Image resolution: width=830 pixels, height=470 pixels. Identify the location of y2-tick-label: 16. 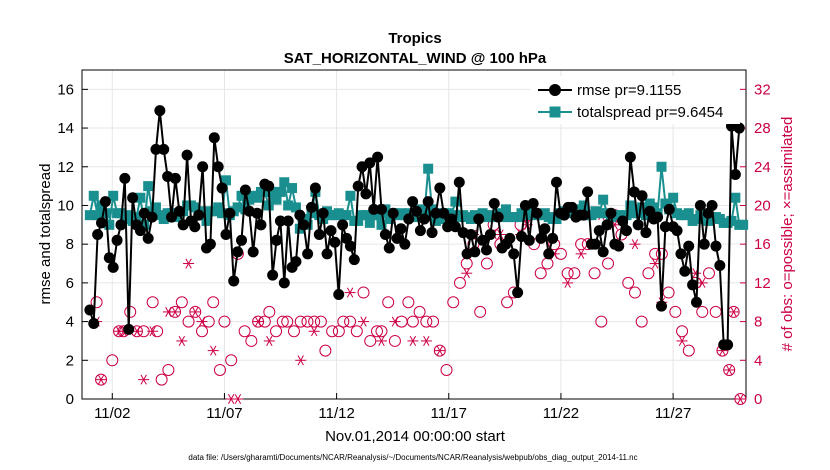
(762, 244).